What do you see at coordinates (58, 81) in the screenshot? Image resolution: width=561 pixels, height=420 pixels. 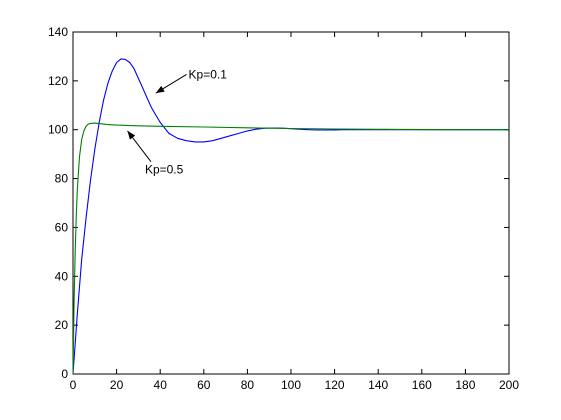 I see `y-tick-label: 120` at bounding box center [58, 81].